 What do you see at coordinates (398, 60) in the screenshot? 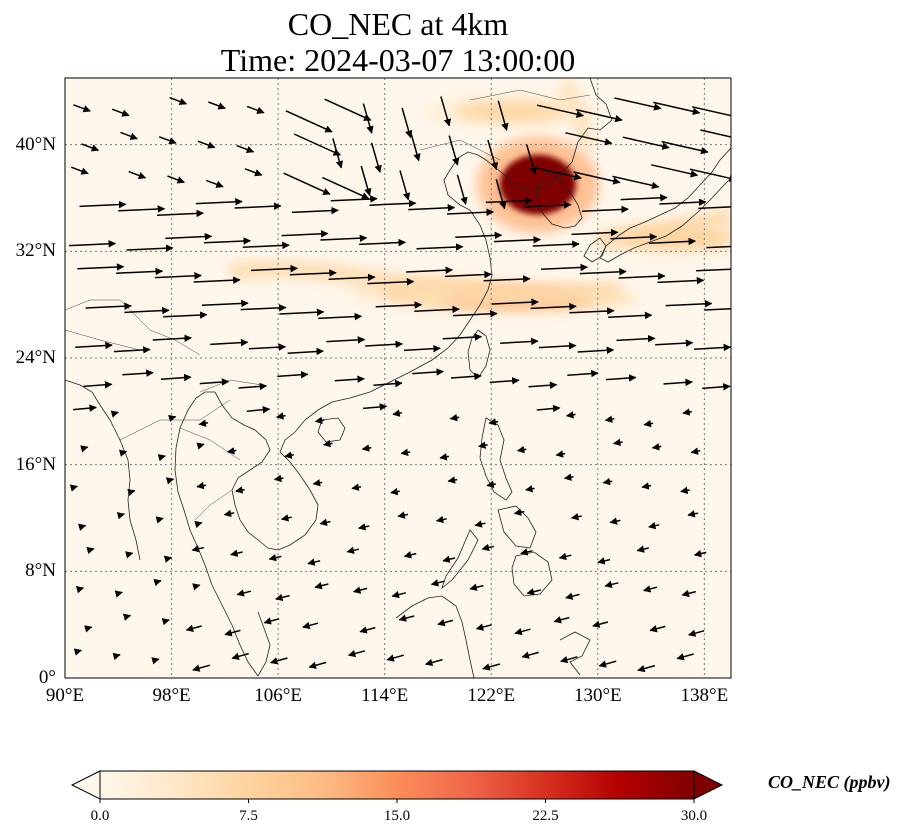
I see `chart-title-line2: Time: 2024-03-07 13:00:00` at bounding box center [398, 60].